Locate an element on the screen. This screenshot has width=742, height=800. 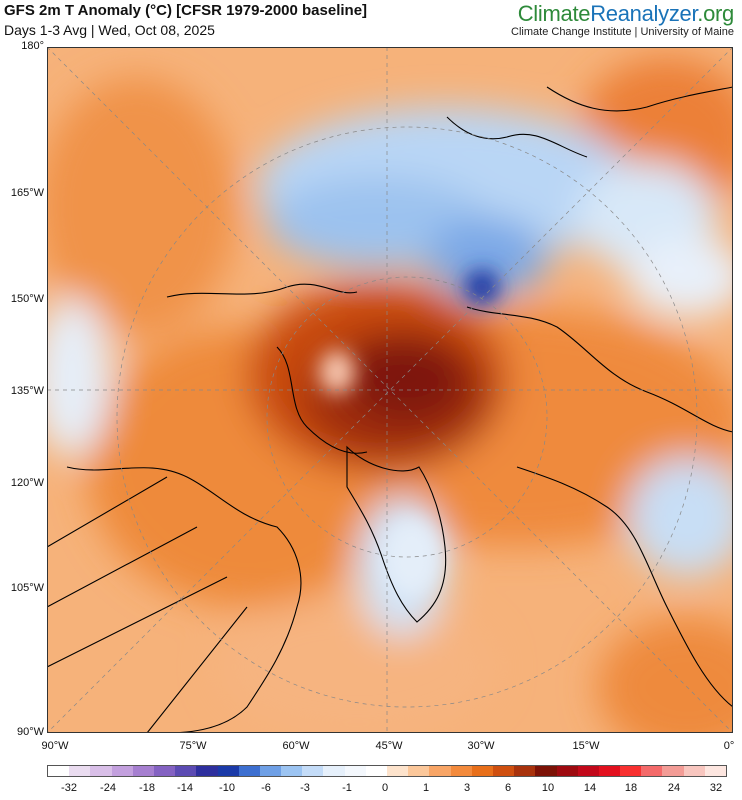
colorbar is located at coordinates (387, 771).